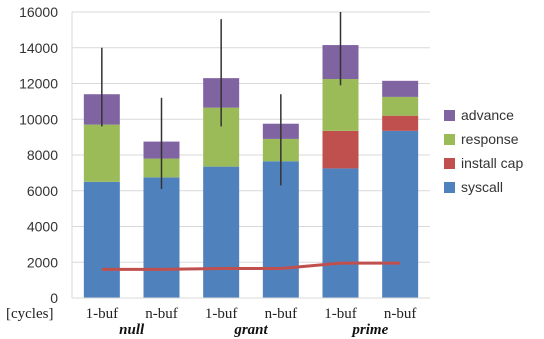 The height and width of the screenshot is (339, 544). I want to click on x-group-label: prime, so click(369, 330).